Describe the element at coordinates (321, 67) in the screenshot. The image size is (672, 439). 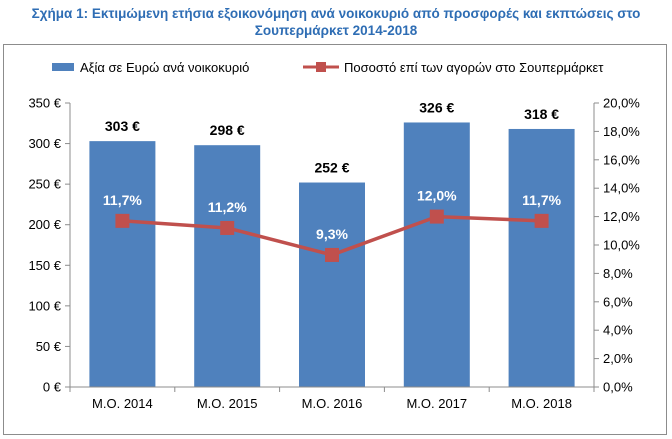
I see `legend-marker-line` at that location.